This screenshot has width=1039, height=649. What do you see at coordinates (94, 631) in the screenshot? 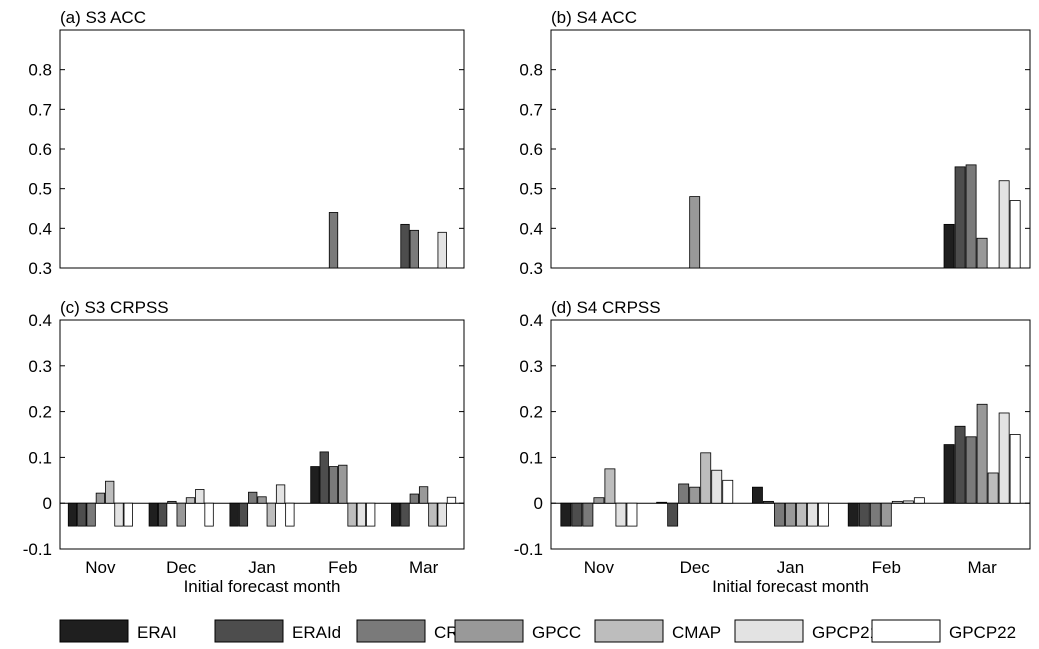
I see `legend-swatch-erai` at bounding box center [94, 631].